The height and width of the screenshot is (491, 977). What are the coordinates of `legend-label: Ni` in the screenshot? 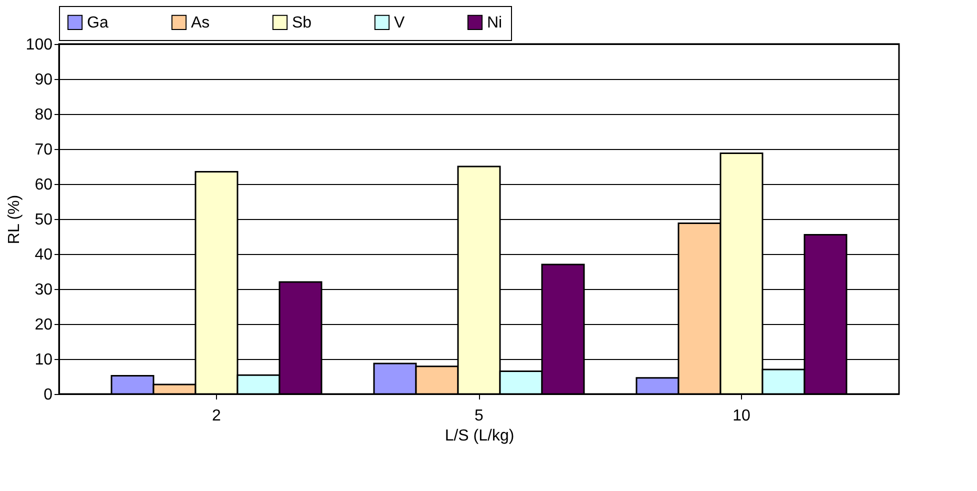 It's located at (494, 23).